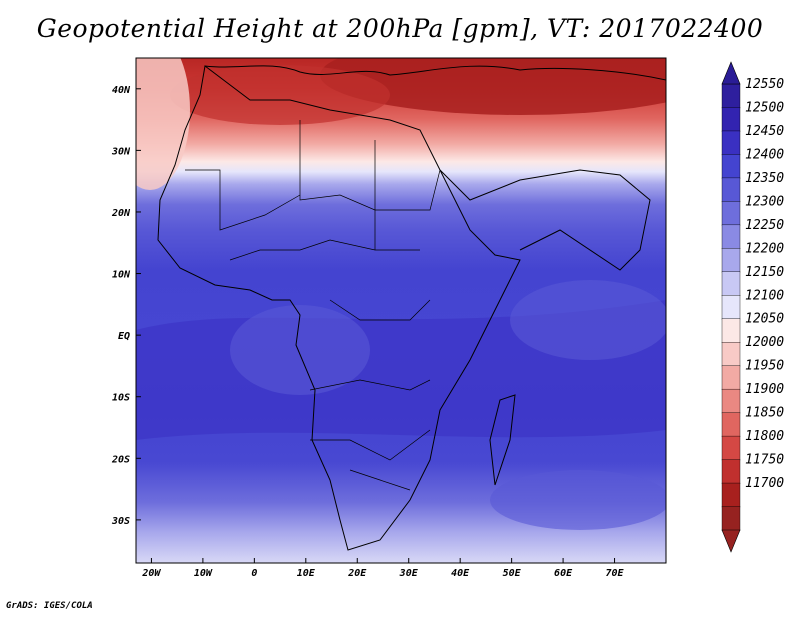  I want to click on colorbar-label: 11950, so click(764, 366).